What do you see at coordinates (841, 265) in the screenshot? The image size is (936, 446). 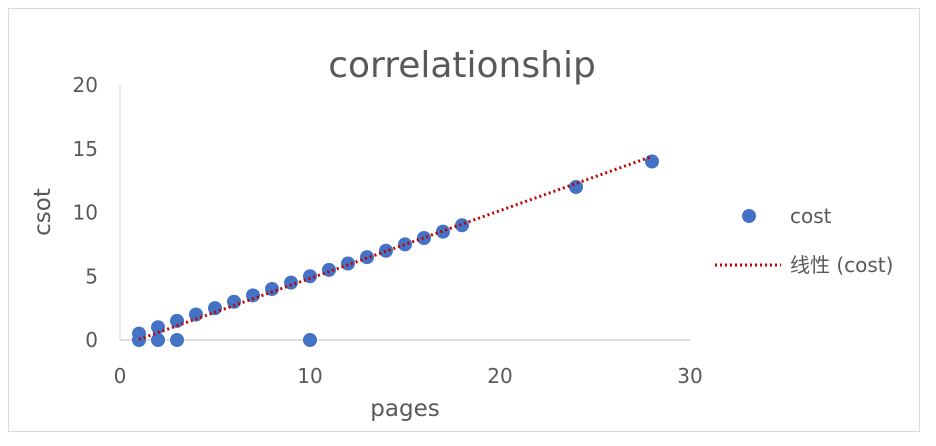 I see `legend-label-trendline: 线性 (cost)` at bounding box center [841, 265].